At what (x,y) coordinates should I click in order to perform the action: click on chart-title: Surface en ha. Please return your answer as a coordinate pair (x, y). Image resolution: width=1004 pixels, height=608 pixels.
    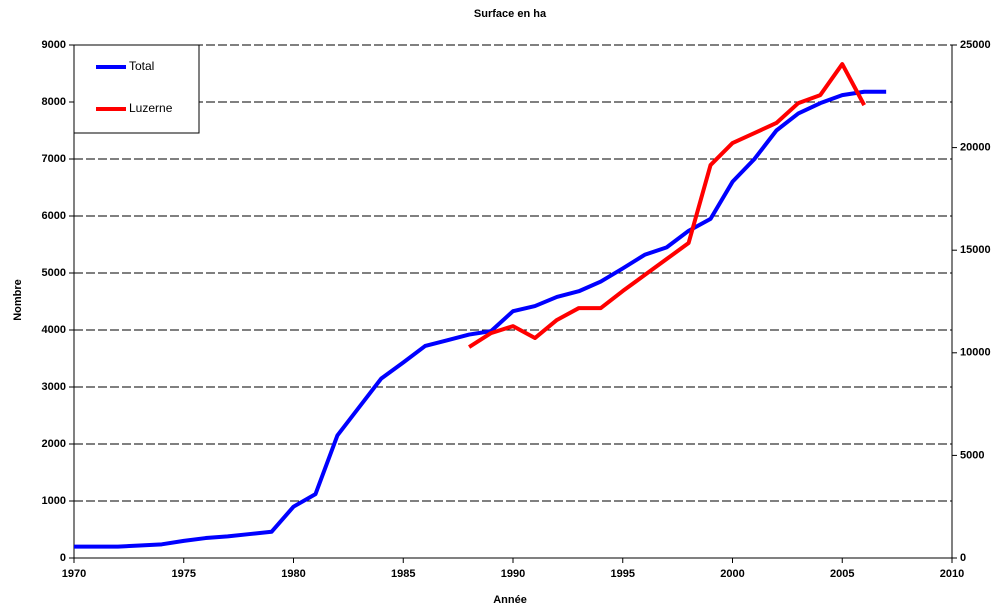
    Looking at the image, I should click on (510, 14).